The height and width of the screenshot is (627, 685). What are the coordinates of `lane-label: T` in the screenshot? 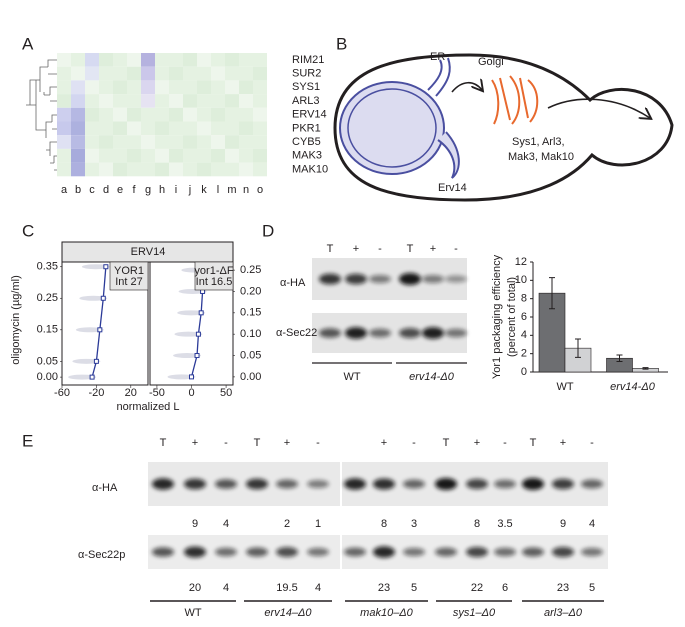 It's located at (330, 249).